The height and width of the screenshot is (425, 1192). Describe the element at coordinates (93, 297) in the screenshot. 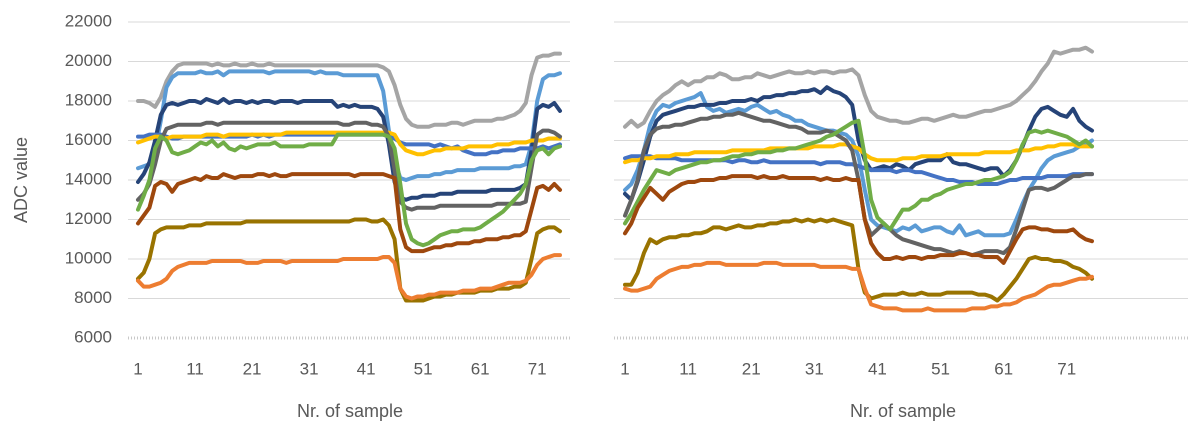

I see `y-tick-label: 8000` at that location.